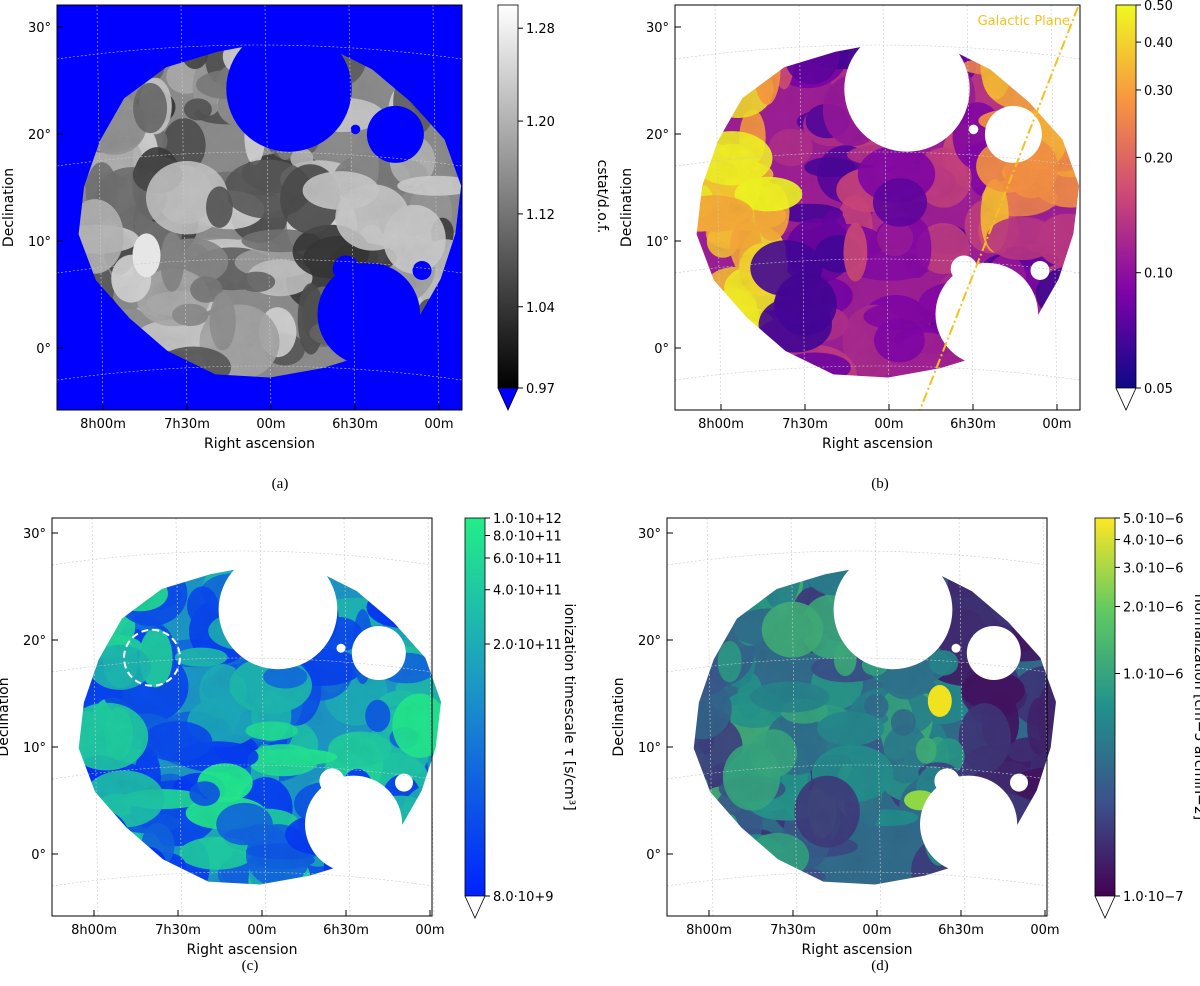 This screenshot has width=1200, height=986. I want to click on colorbar-tick-label: 1.0·10−6, so click(1153, 675).